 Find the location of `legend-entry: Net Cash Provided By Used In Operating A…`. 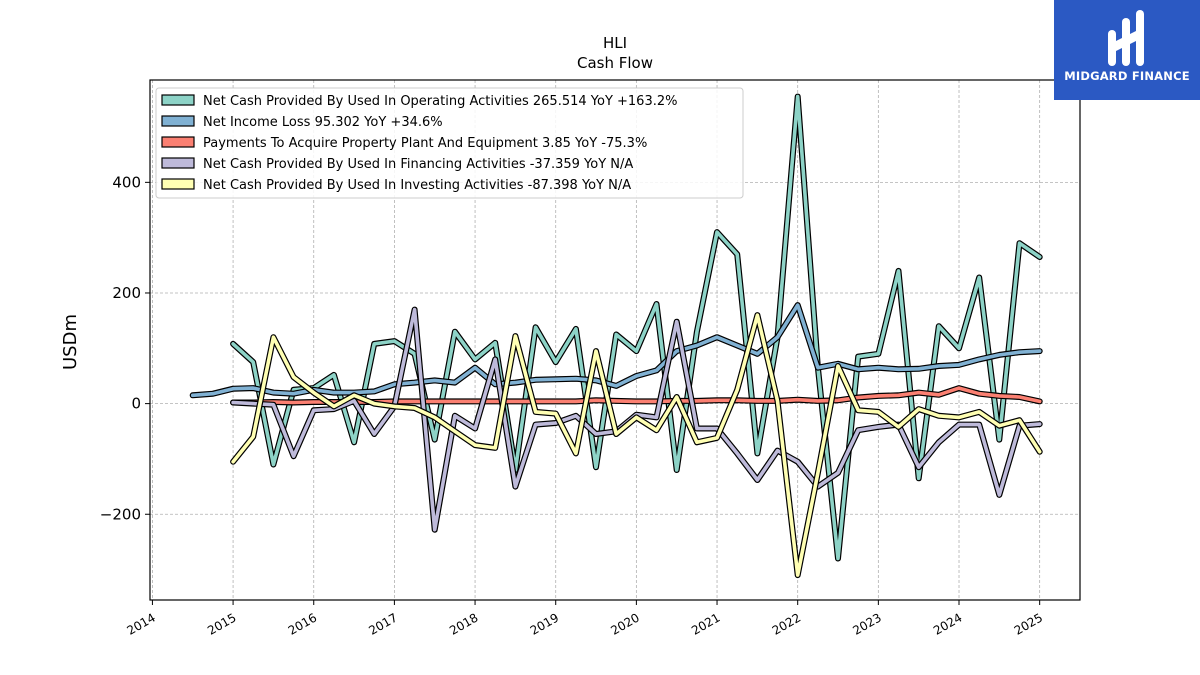

legend-entry: Net Cash Provided By Used In Operating A… is located at coordinates (440, 101).